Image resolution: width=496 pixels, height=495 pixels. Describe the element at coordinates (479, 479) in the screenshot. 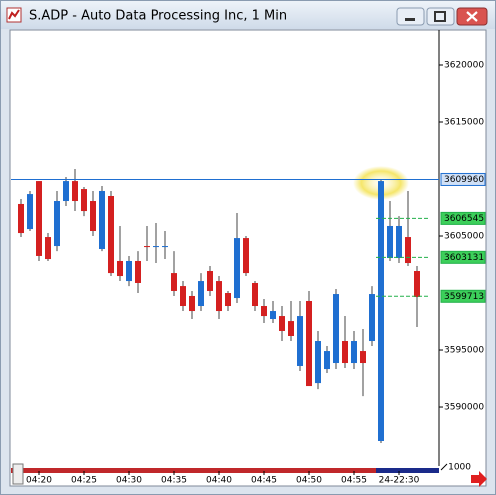

I see `scroll-right-arrow` at that location.